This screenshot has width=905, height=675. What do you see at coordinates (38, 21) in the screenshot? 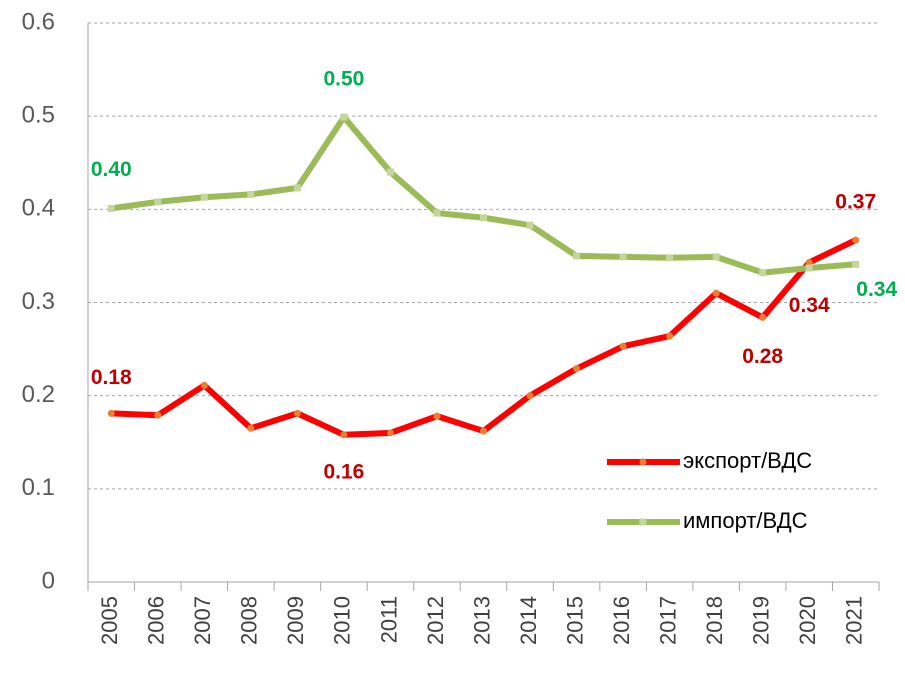
I see `y-tick-label: 0.6` at bounding box center [38, 21].